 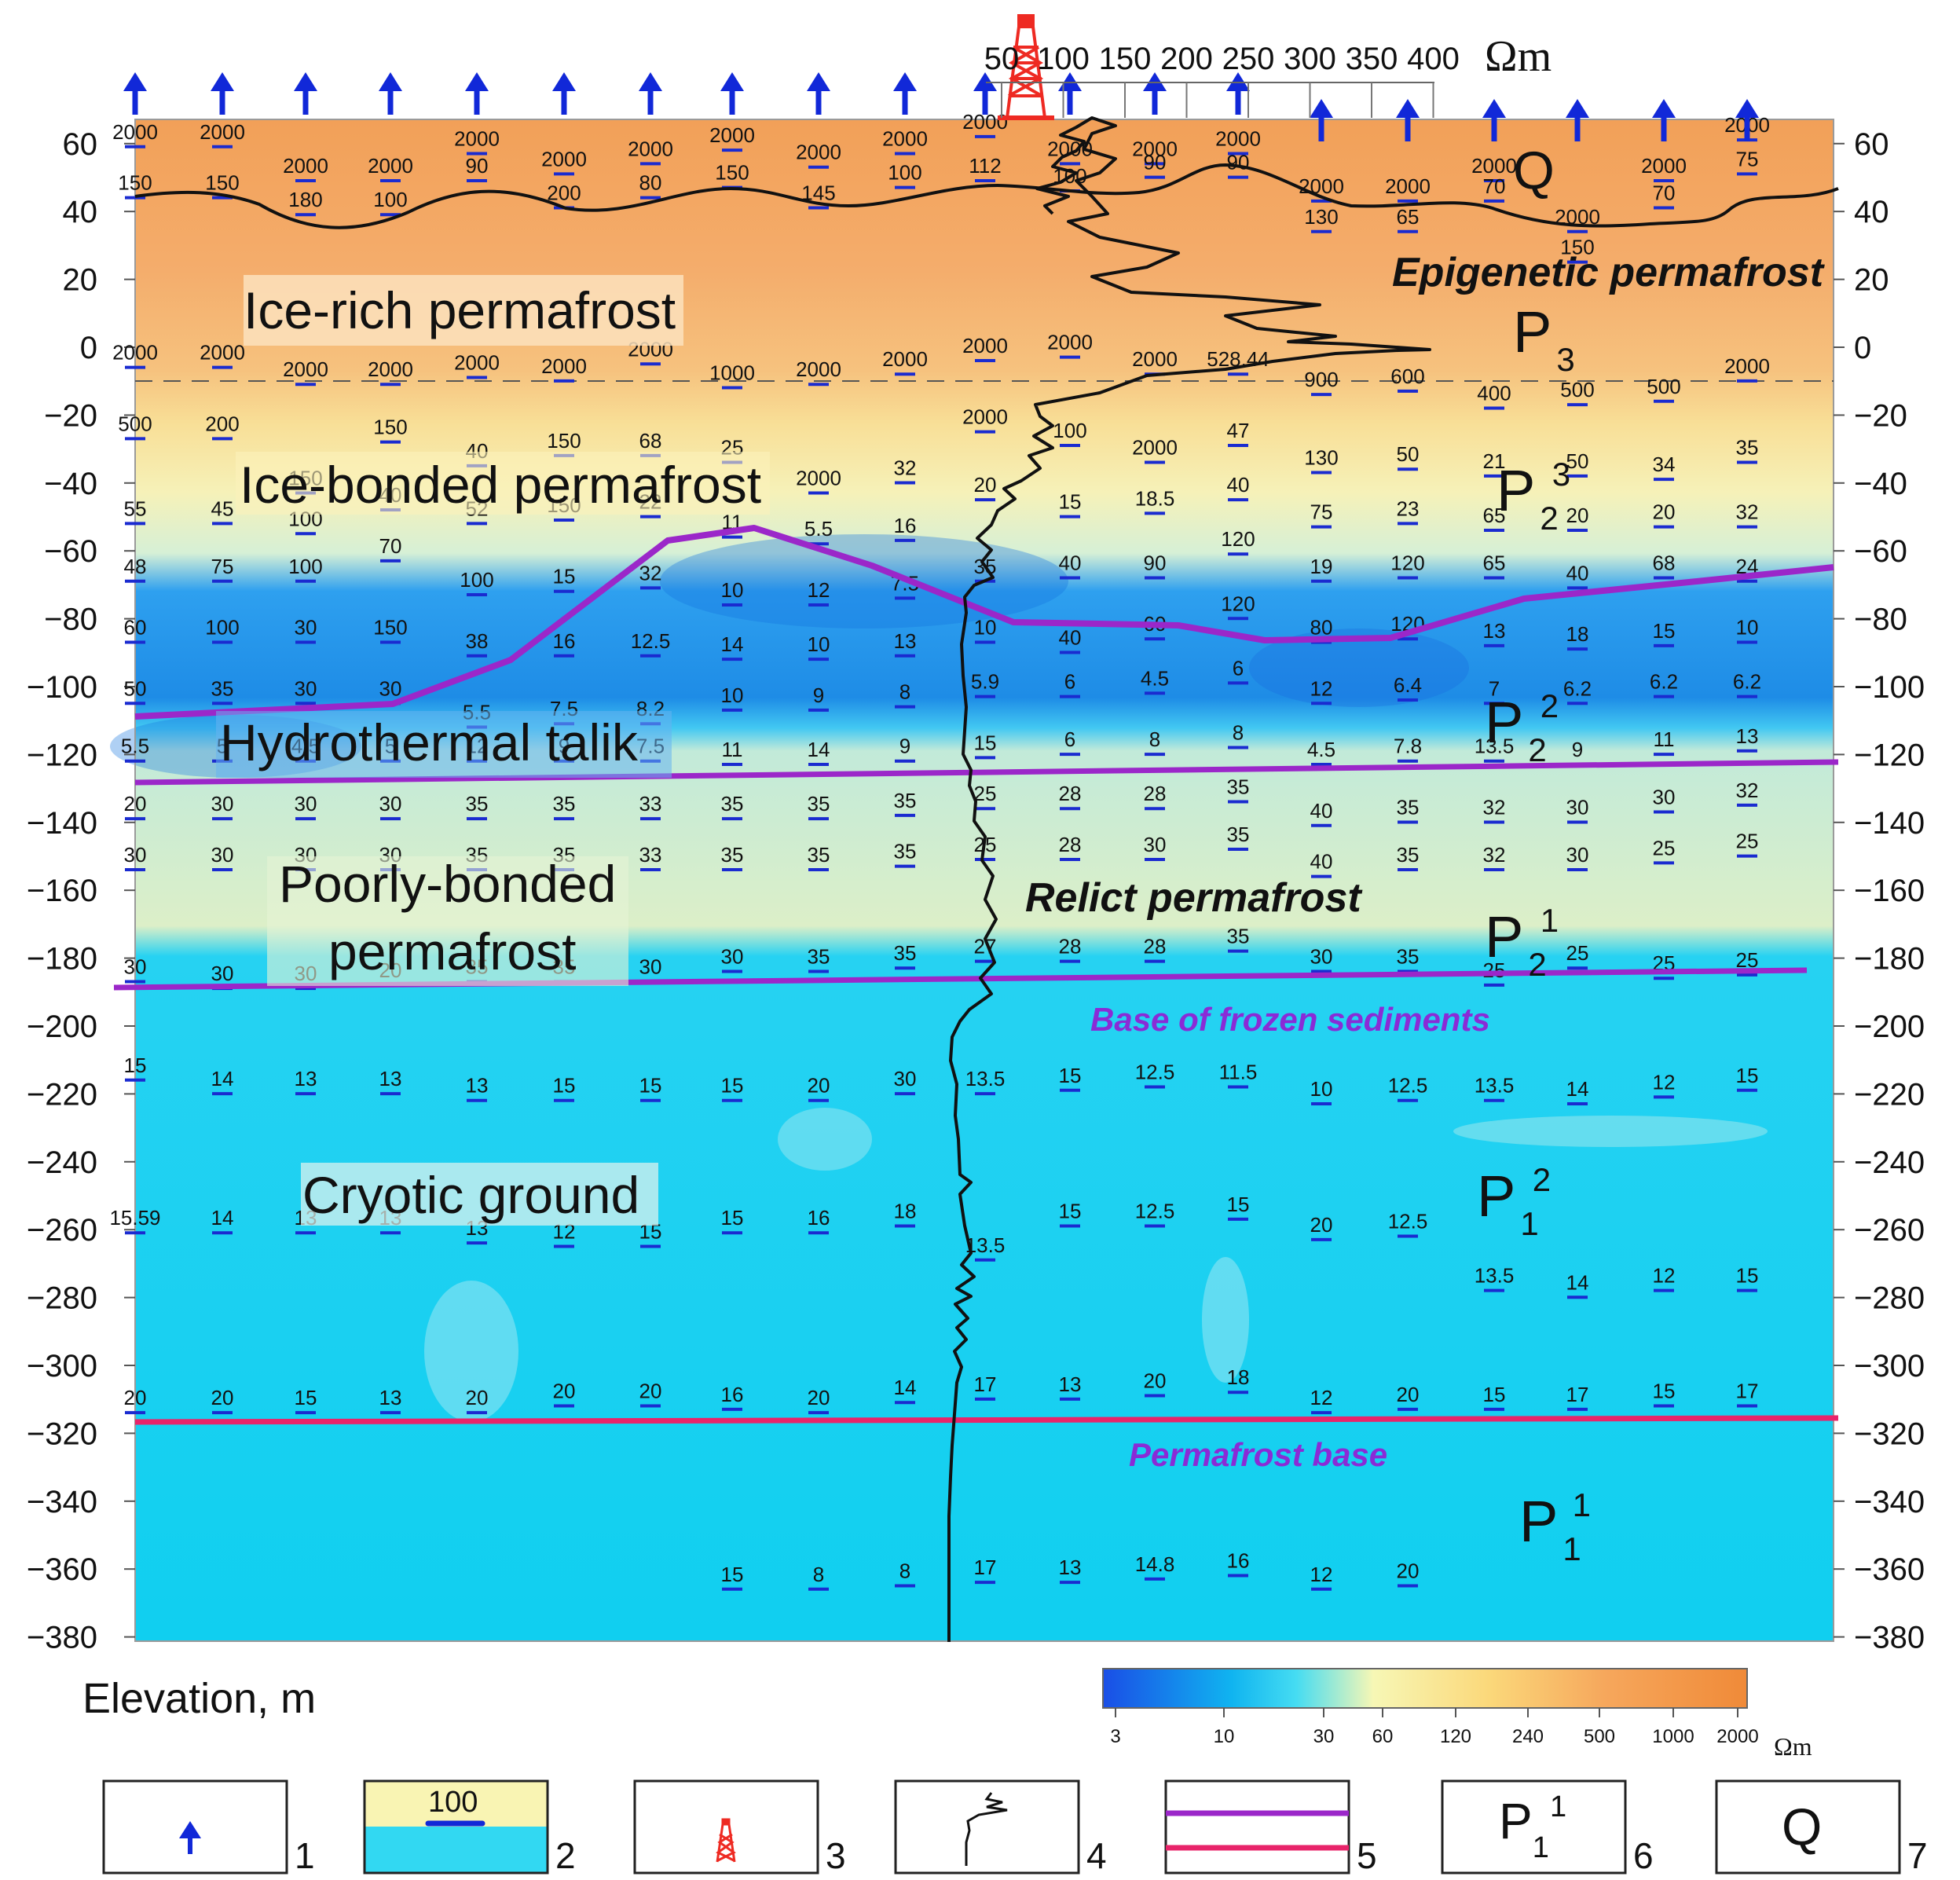 I want to click on legend-number-3: 3, so click(x=836, y=1855).